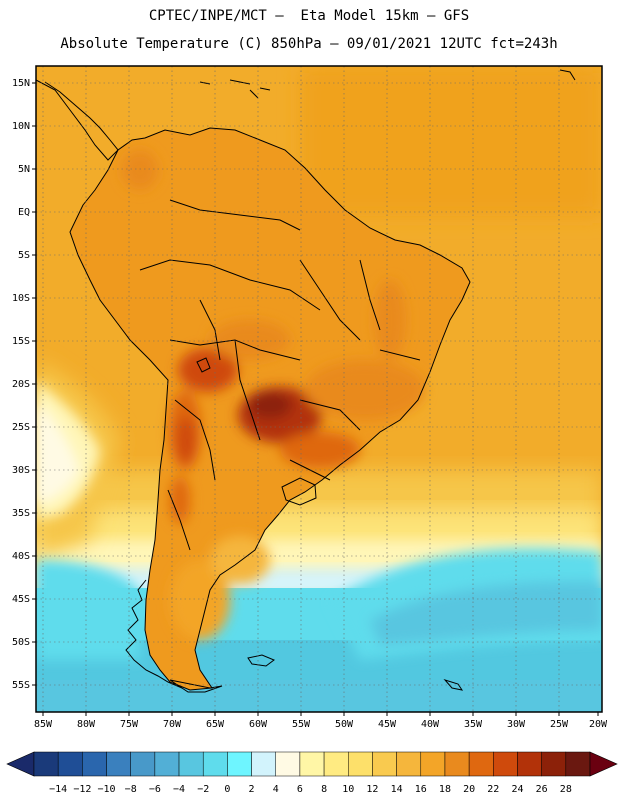 The height and width of the screenshot is (800, 618). I want to click on colorbar-label: 24, so click(517, 789).